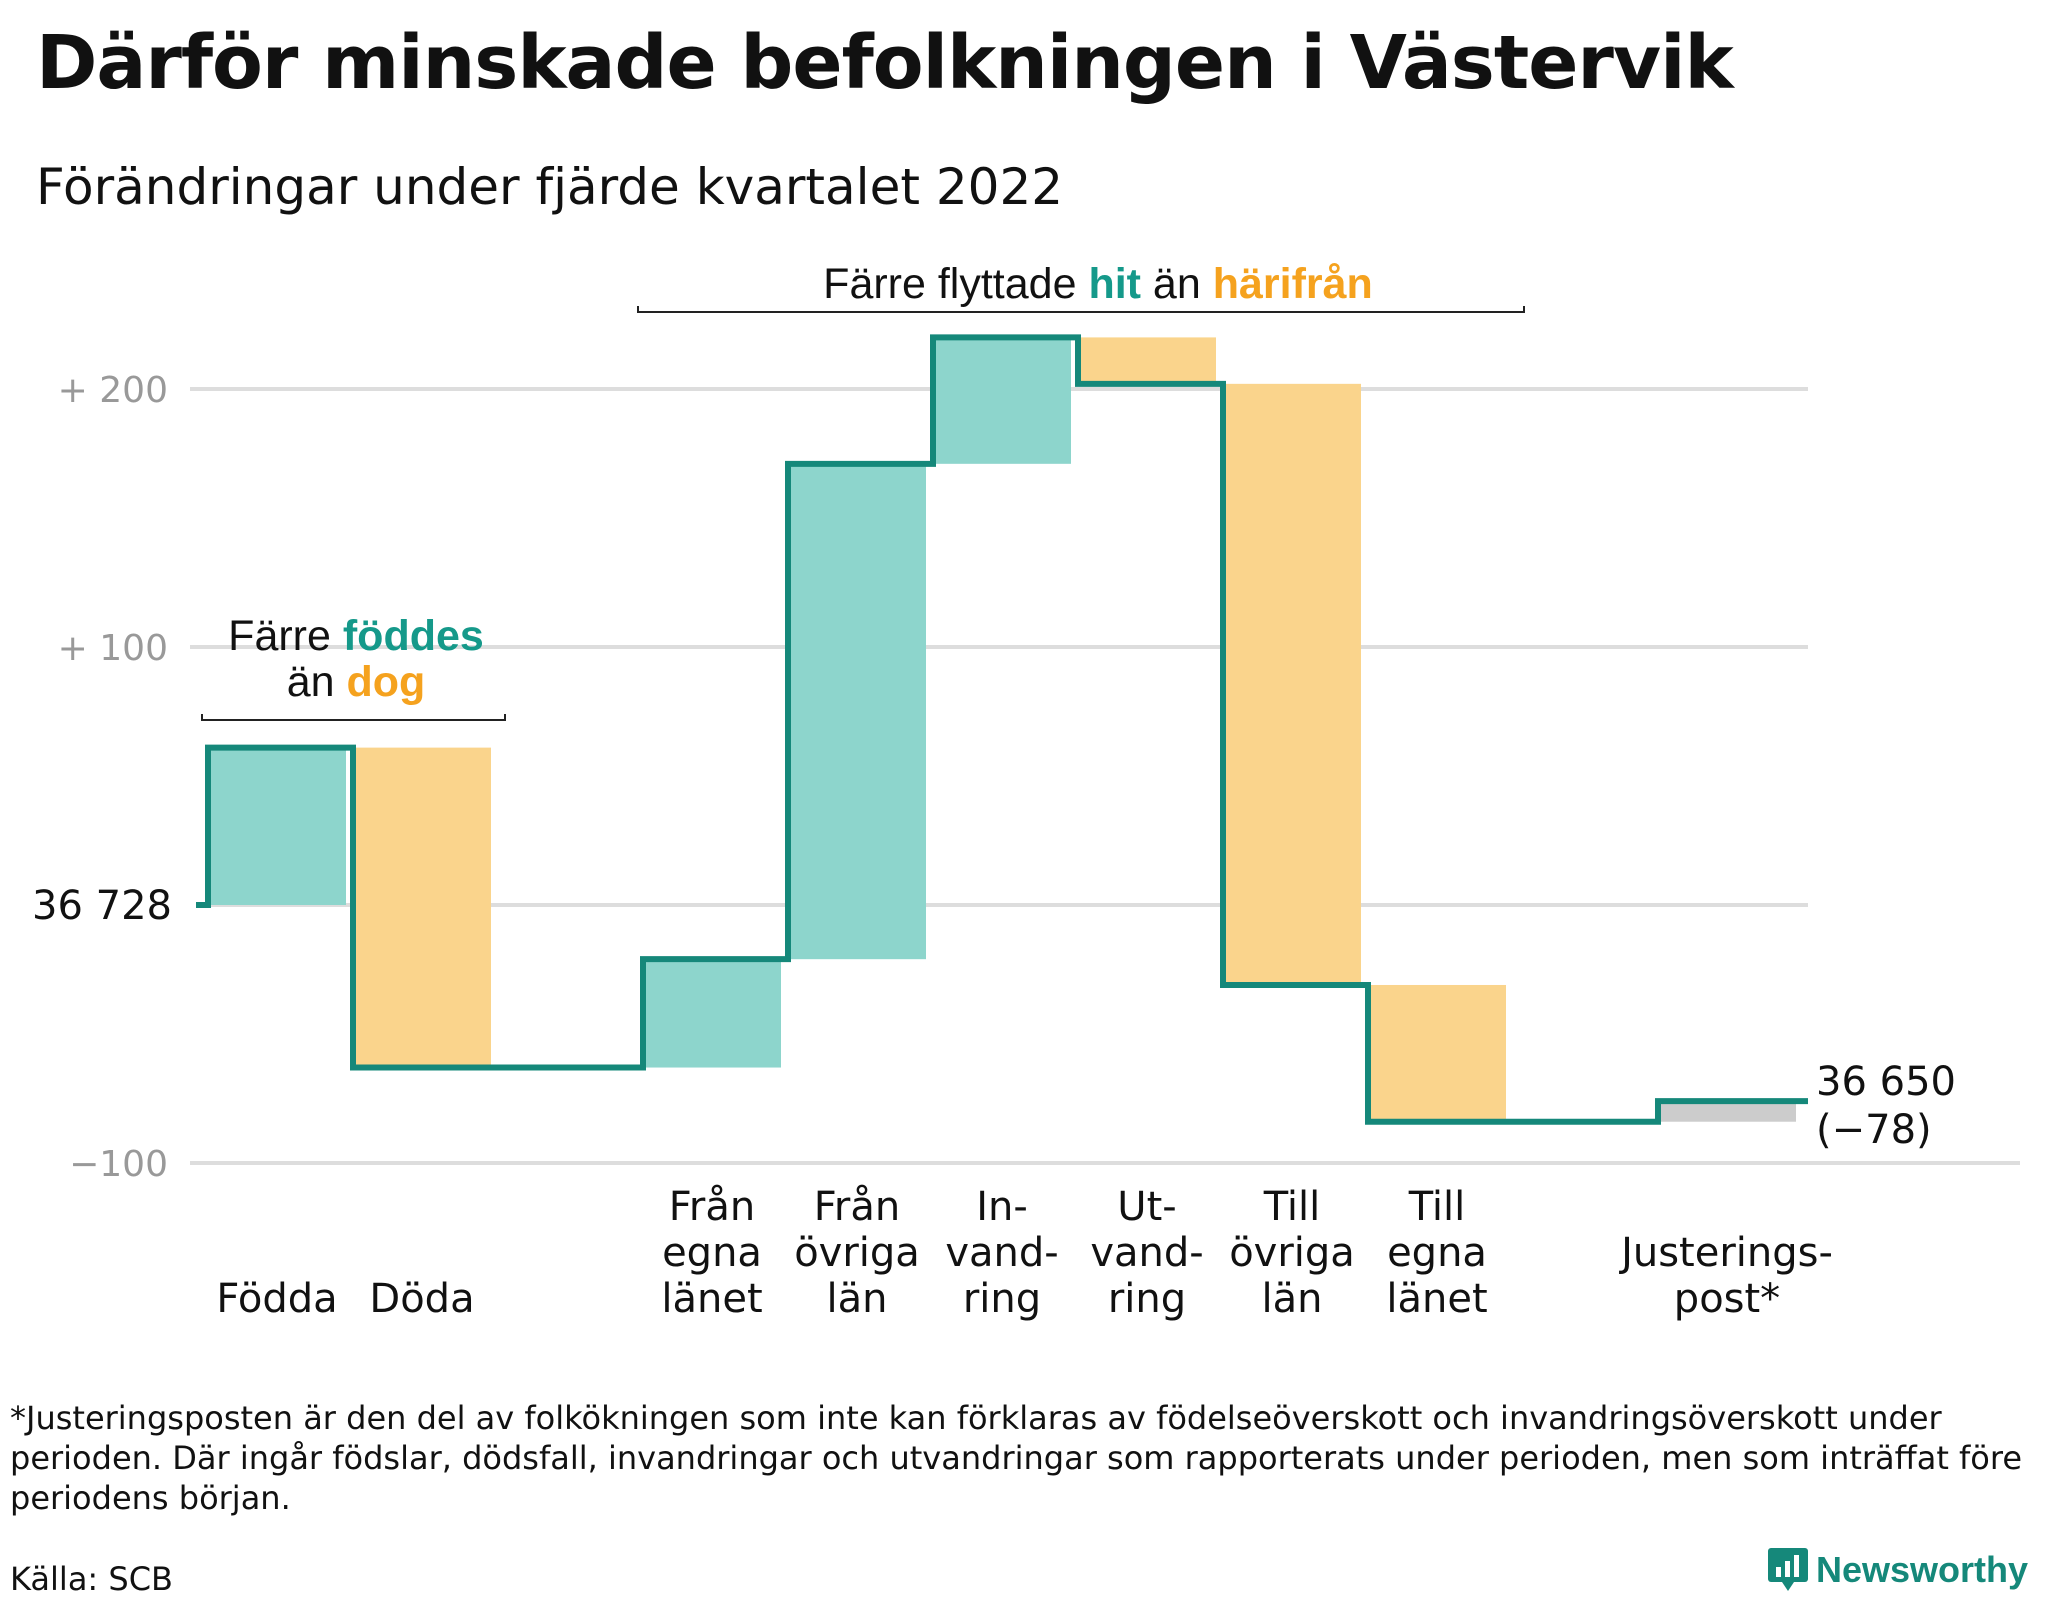  Describe the element at coordinates (113, 777) in the screenshot. I see `y-axis-ticks: + 200 + 100 −100` at that location.